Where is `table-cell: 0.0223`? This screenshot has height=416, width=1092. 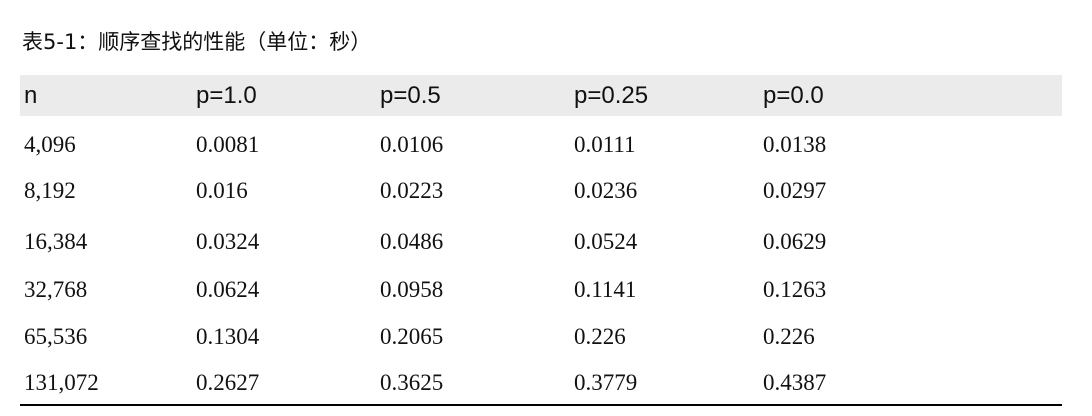 table-cell: 0.0223 is located at coordinates (412, 190).